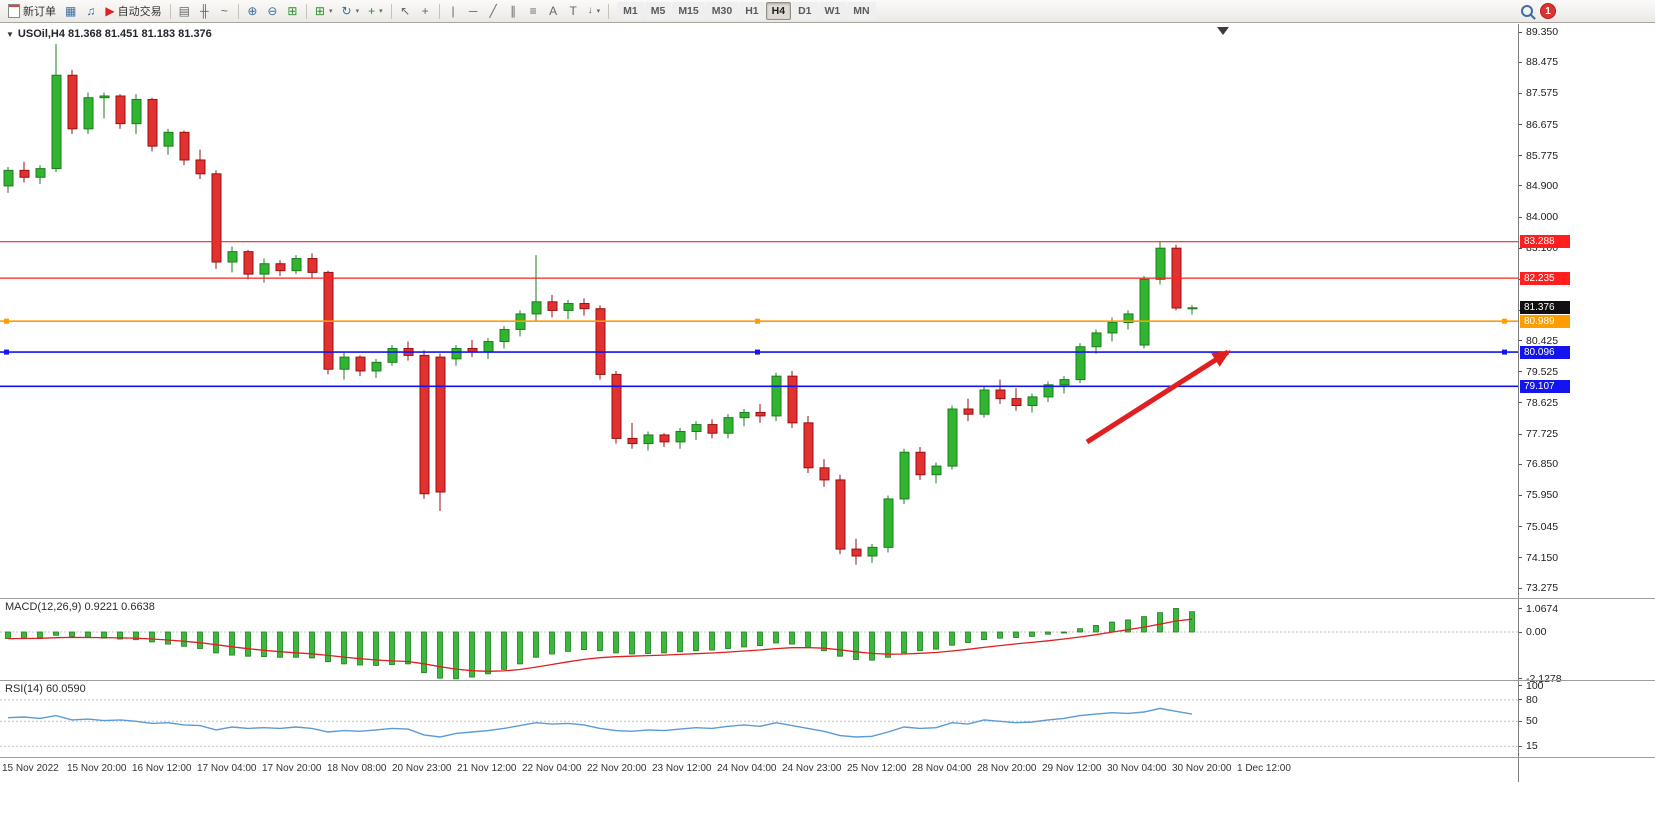 Image resolution: width=1655 pixels, height=825 pixels. Describe the element at coordinates (493, 11) in the screenshot. I see `trendline-tool-button: ╱` at that location.